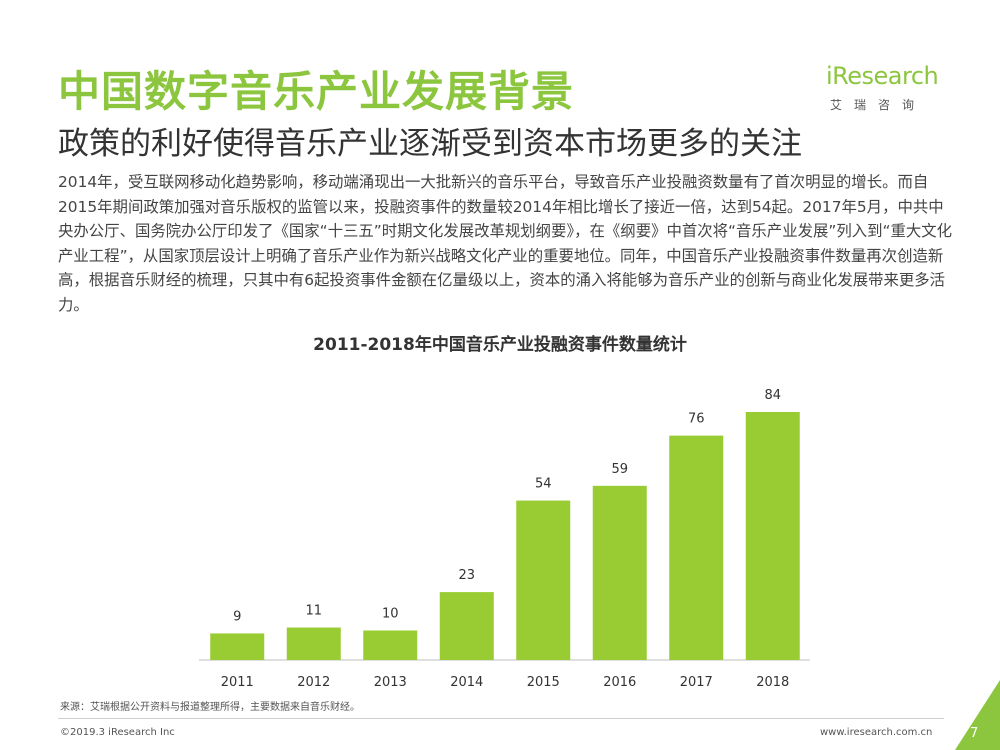  I want to click on bar-2012, so click(313, 643).